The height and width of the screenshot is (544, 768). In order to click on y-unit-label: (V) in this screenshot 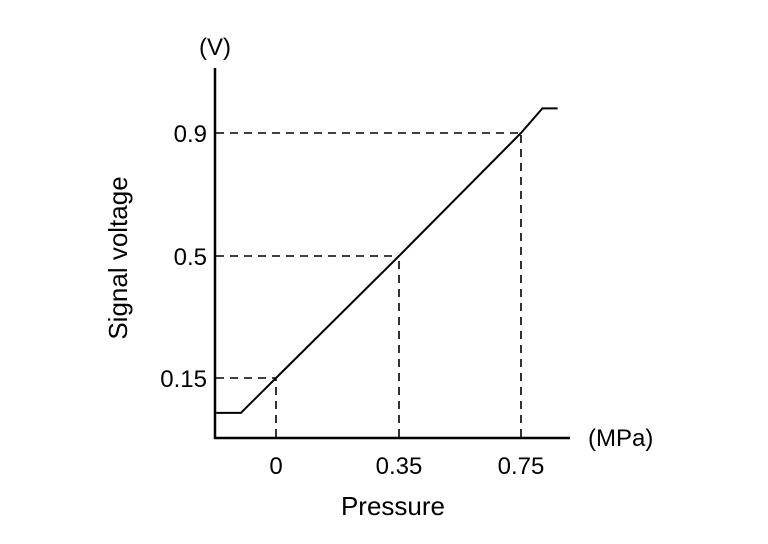, I will do `click(215, 47)`.